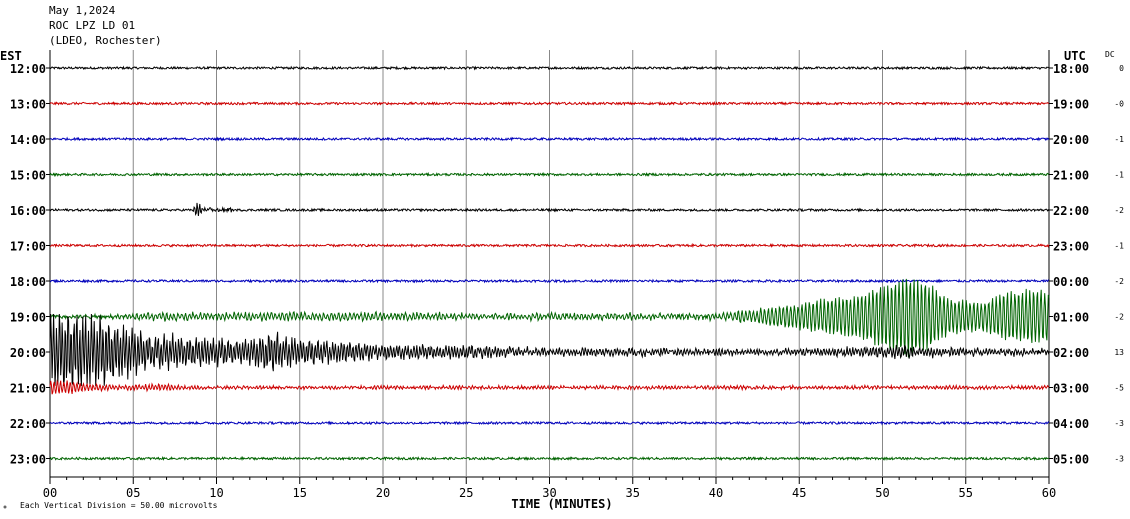 This screenshot has width=1130, height=519. I want to click on est-tick-label: 20:00, so click(28, 353).